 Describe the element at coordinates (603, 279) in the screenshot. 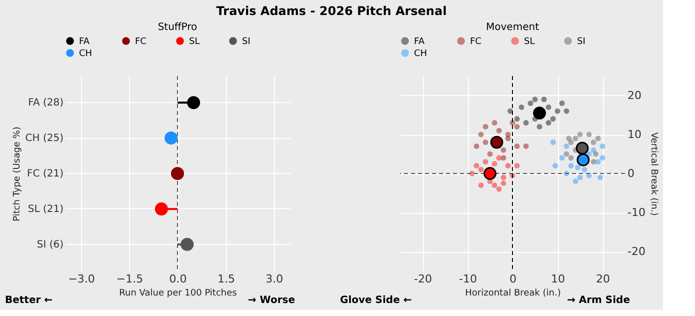

I see `x-tick-label: 20` at that location.